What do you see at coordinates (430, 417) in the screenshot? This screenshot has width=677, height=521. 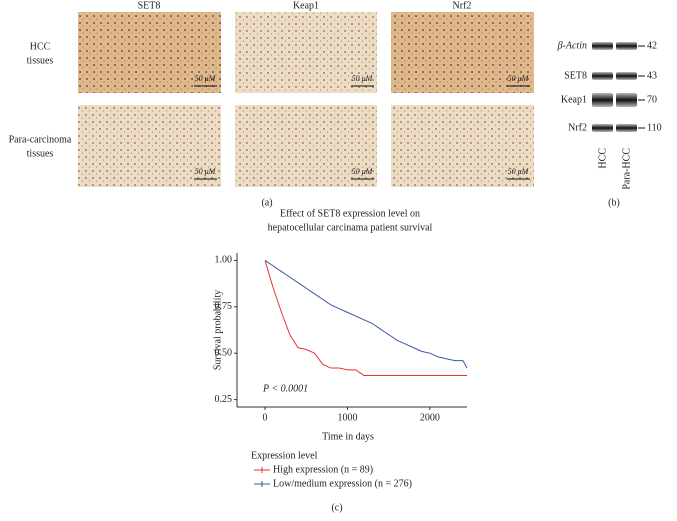 I see `x-tick-label: 2000` at bounding box center [430, 417].